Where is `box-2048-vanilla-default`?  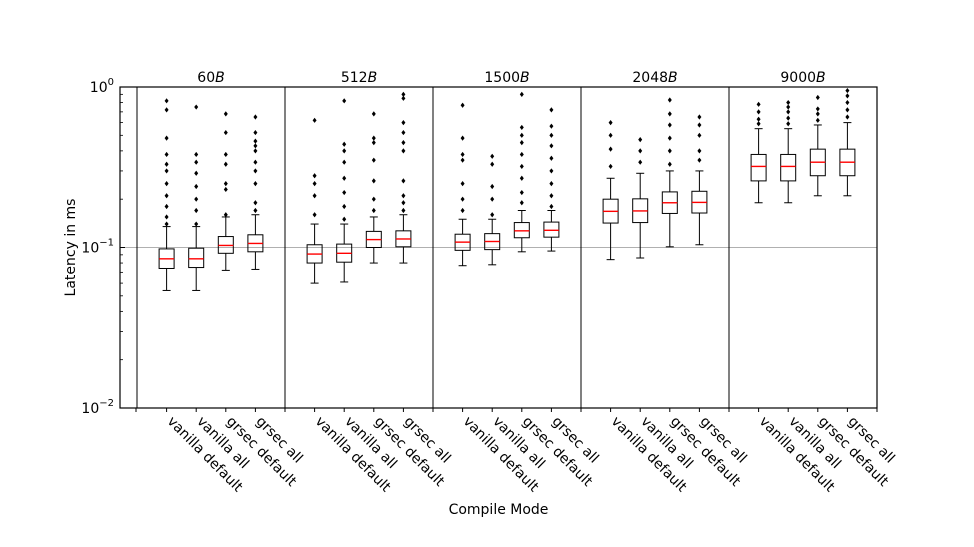
box-2048-vanilla-default is located at coordinates (610, 190).